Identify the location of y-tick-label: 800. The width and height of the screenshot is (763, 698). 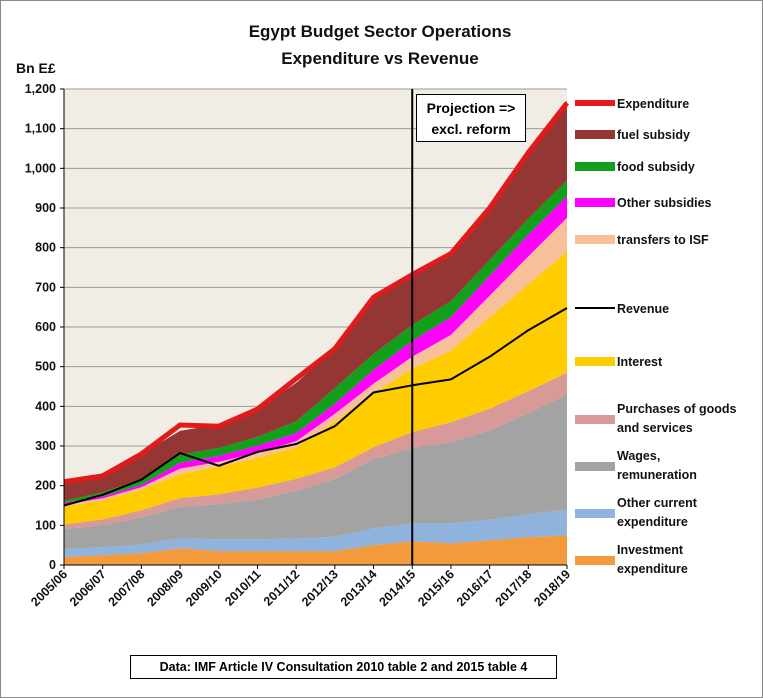
(45, 248).